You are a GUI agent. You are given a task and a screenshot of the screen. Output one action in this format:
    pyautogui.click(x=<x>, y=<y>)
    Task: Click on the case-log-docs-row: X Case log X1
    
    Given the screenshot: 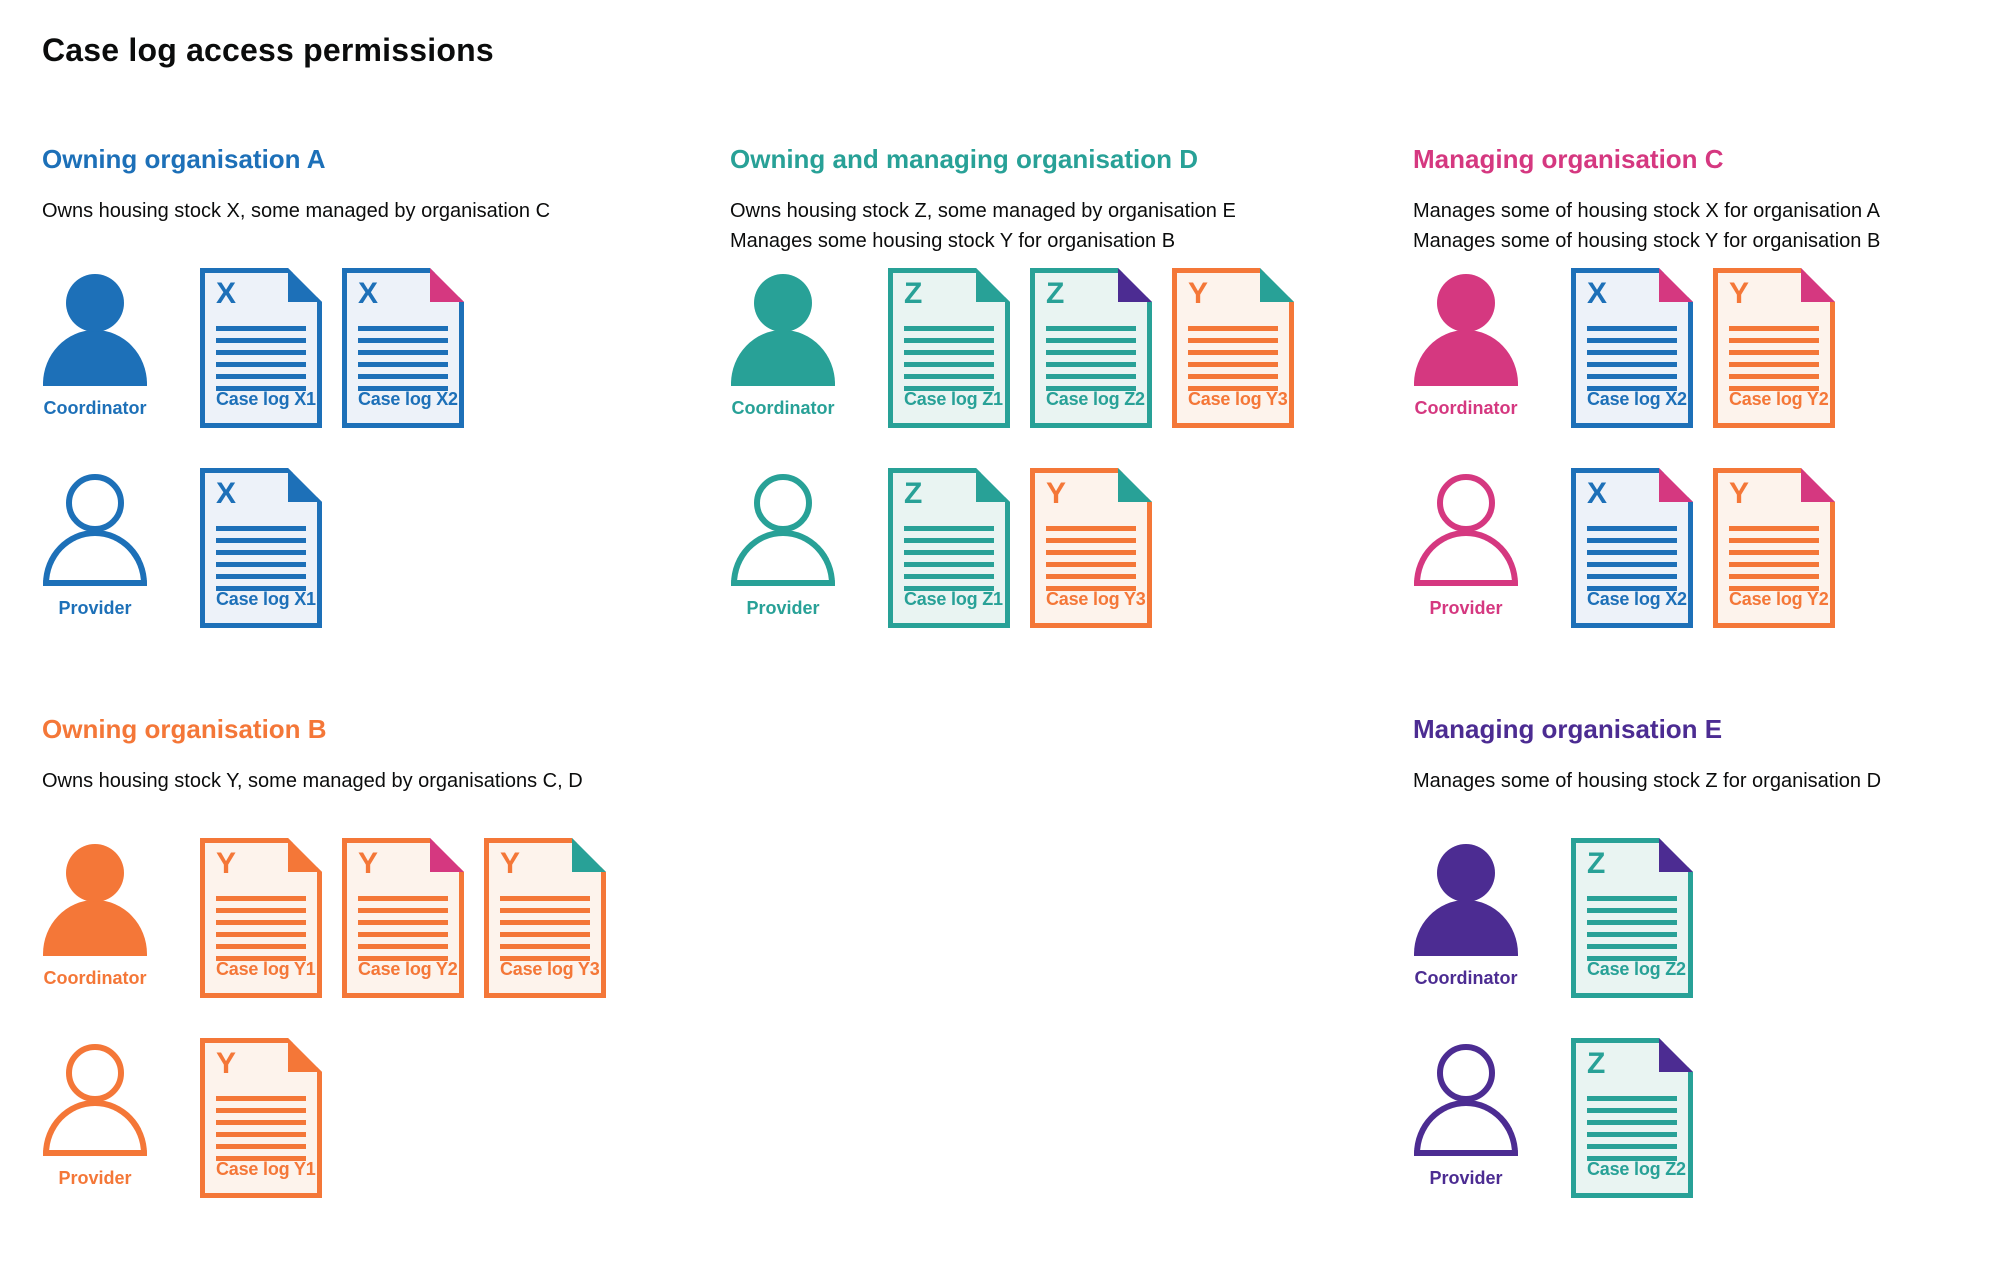 What is the action you would take?
    pyautogui.click(x=261, y=548)
    